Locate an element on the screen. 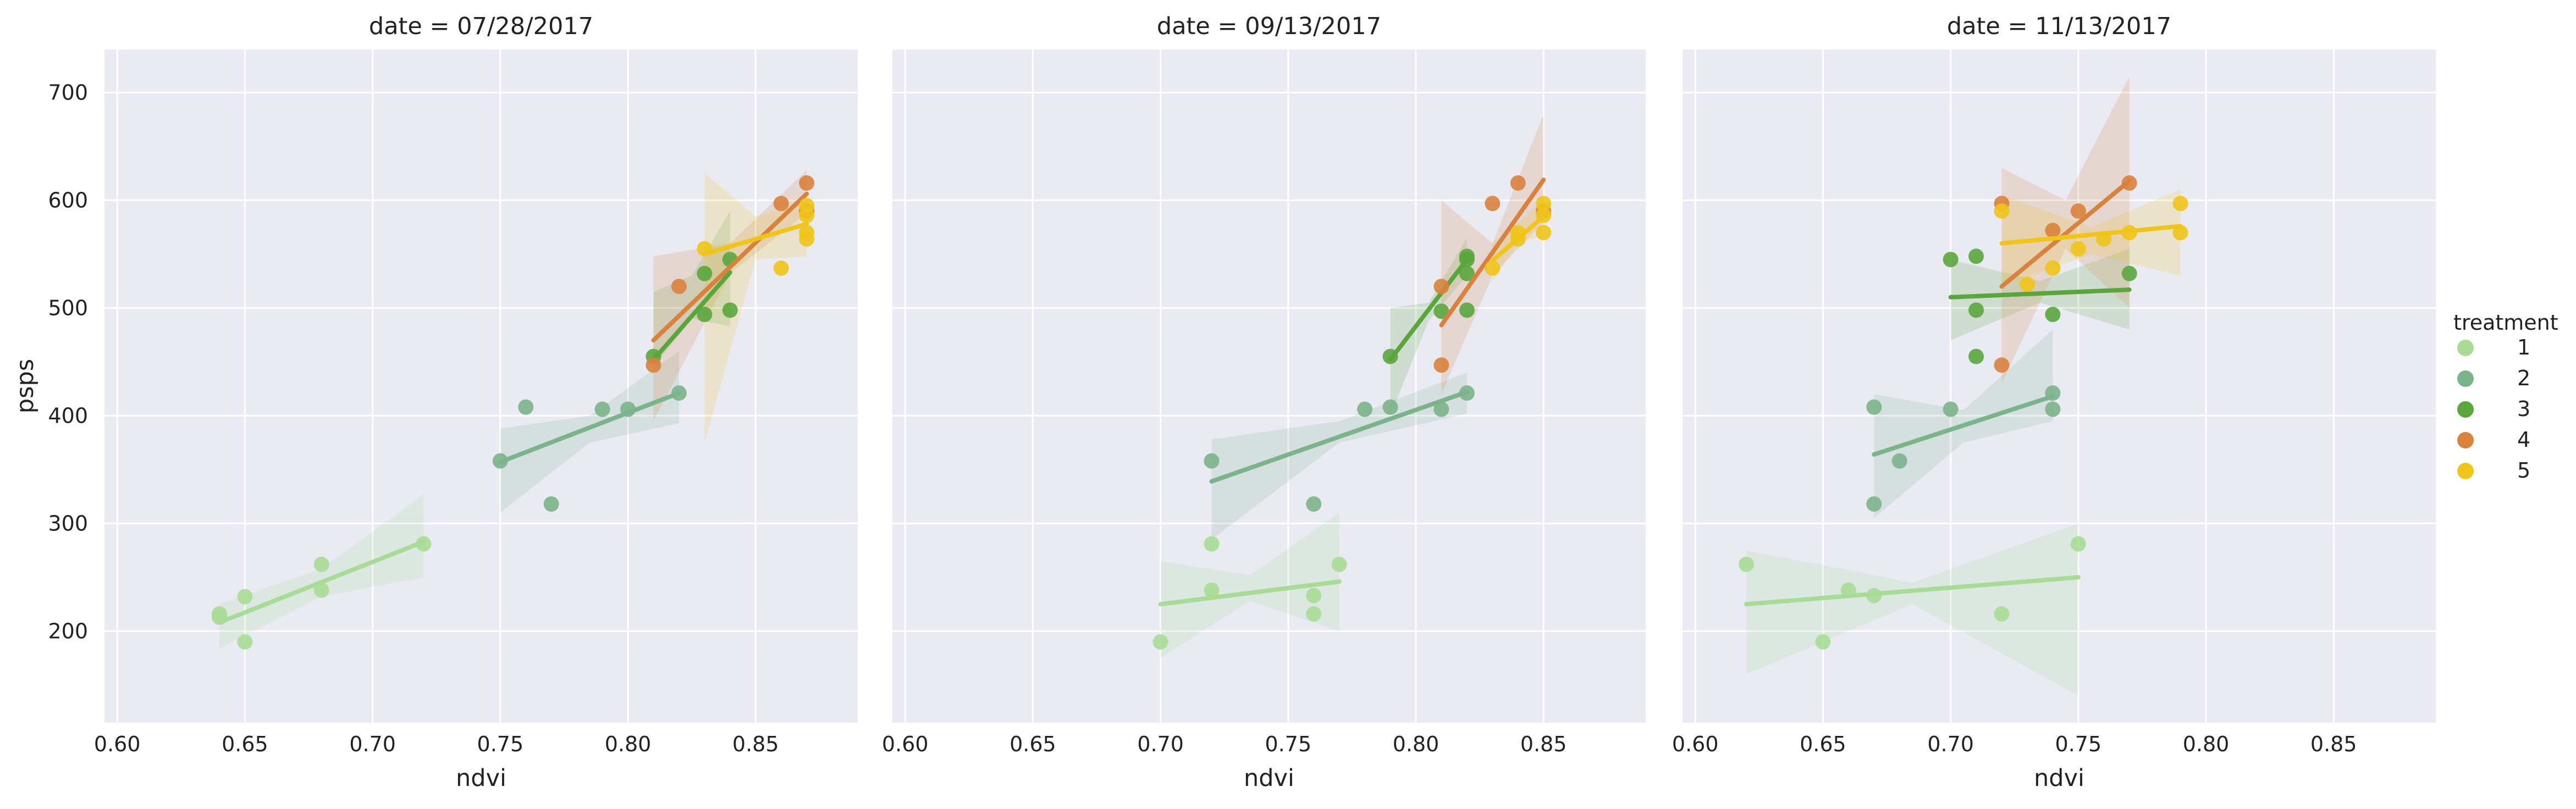  y-tick-label: 700 is located at coordinates (68, 92).